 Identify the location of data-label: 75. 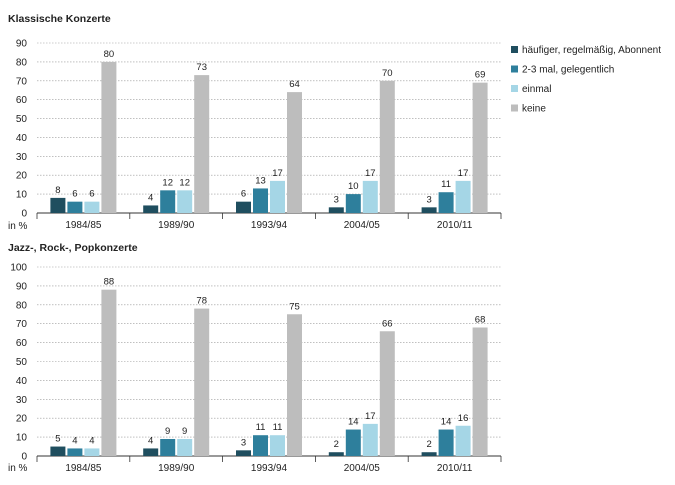
(294, 306).